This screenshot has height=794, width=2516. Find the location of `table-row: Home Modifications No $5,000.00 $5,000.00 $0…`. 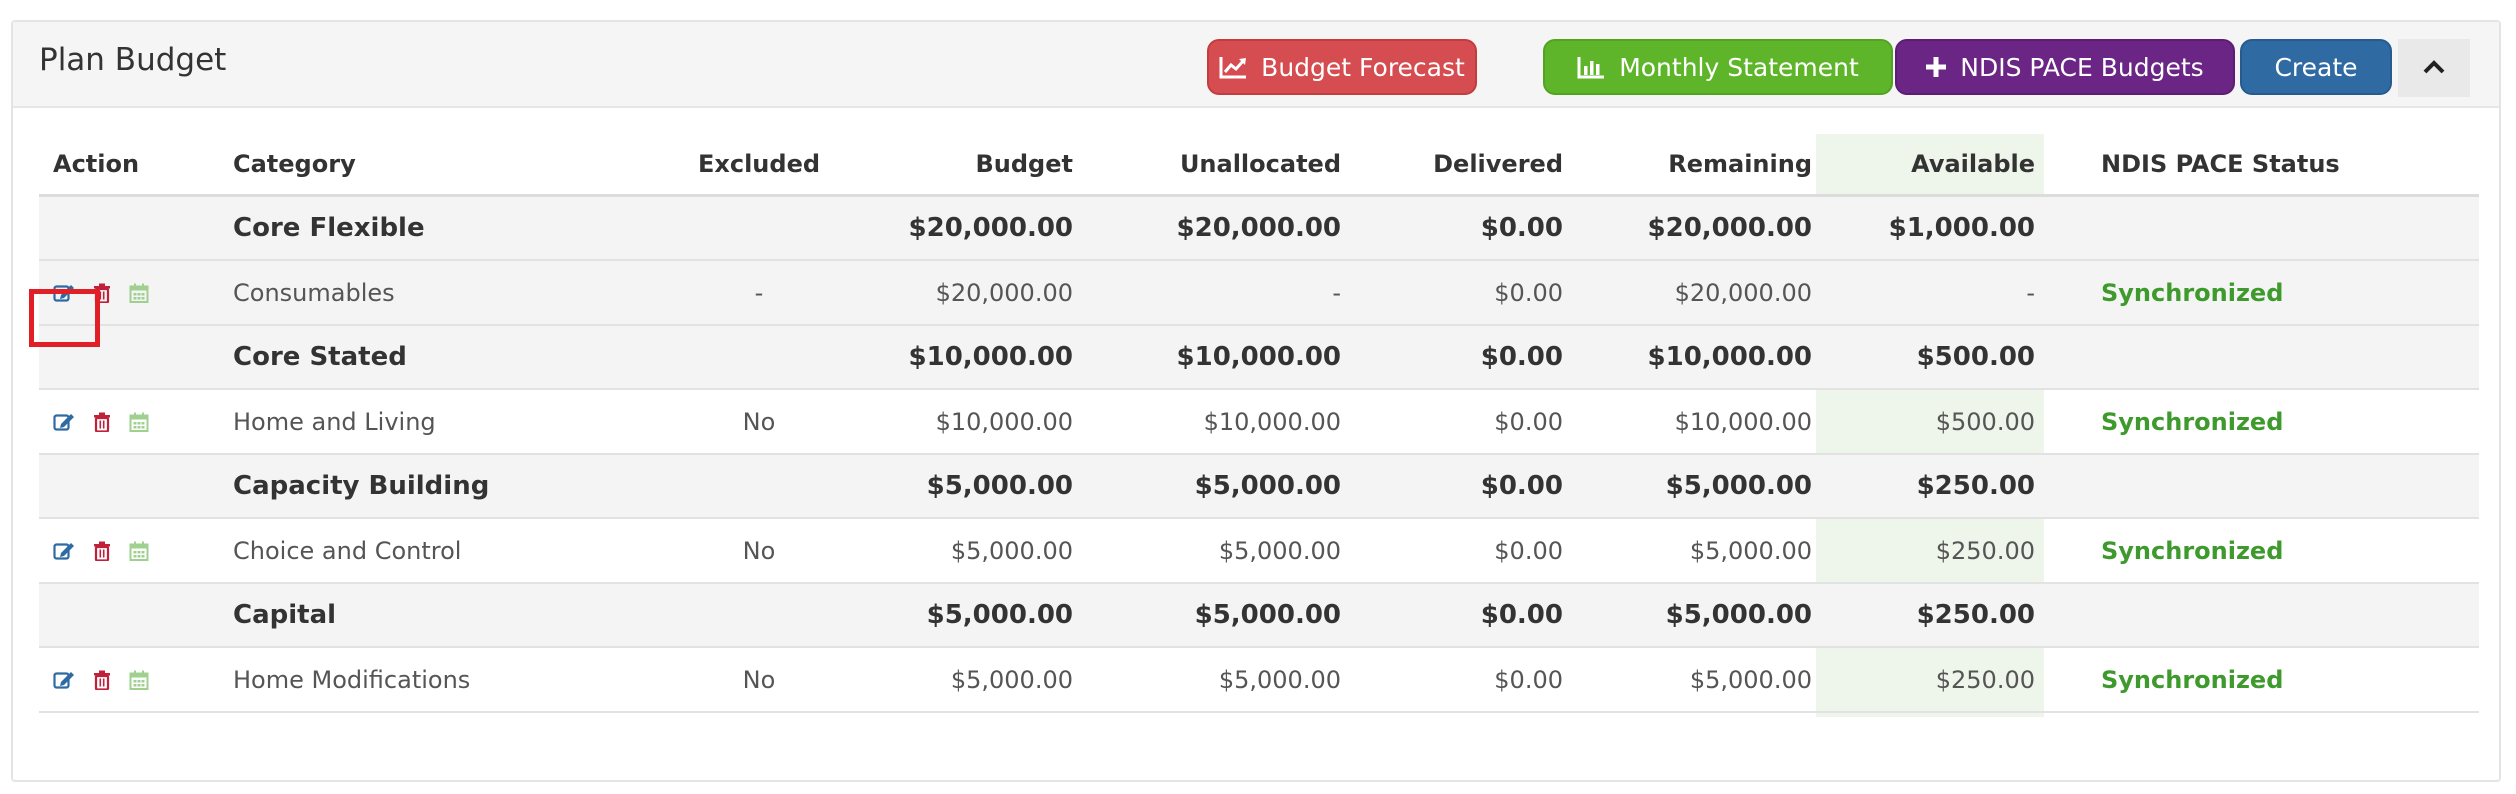

table-row: Home Modifications No $5,000.00 $5,000.00 $0… is located at coordinates (1259, 680).